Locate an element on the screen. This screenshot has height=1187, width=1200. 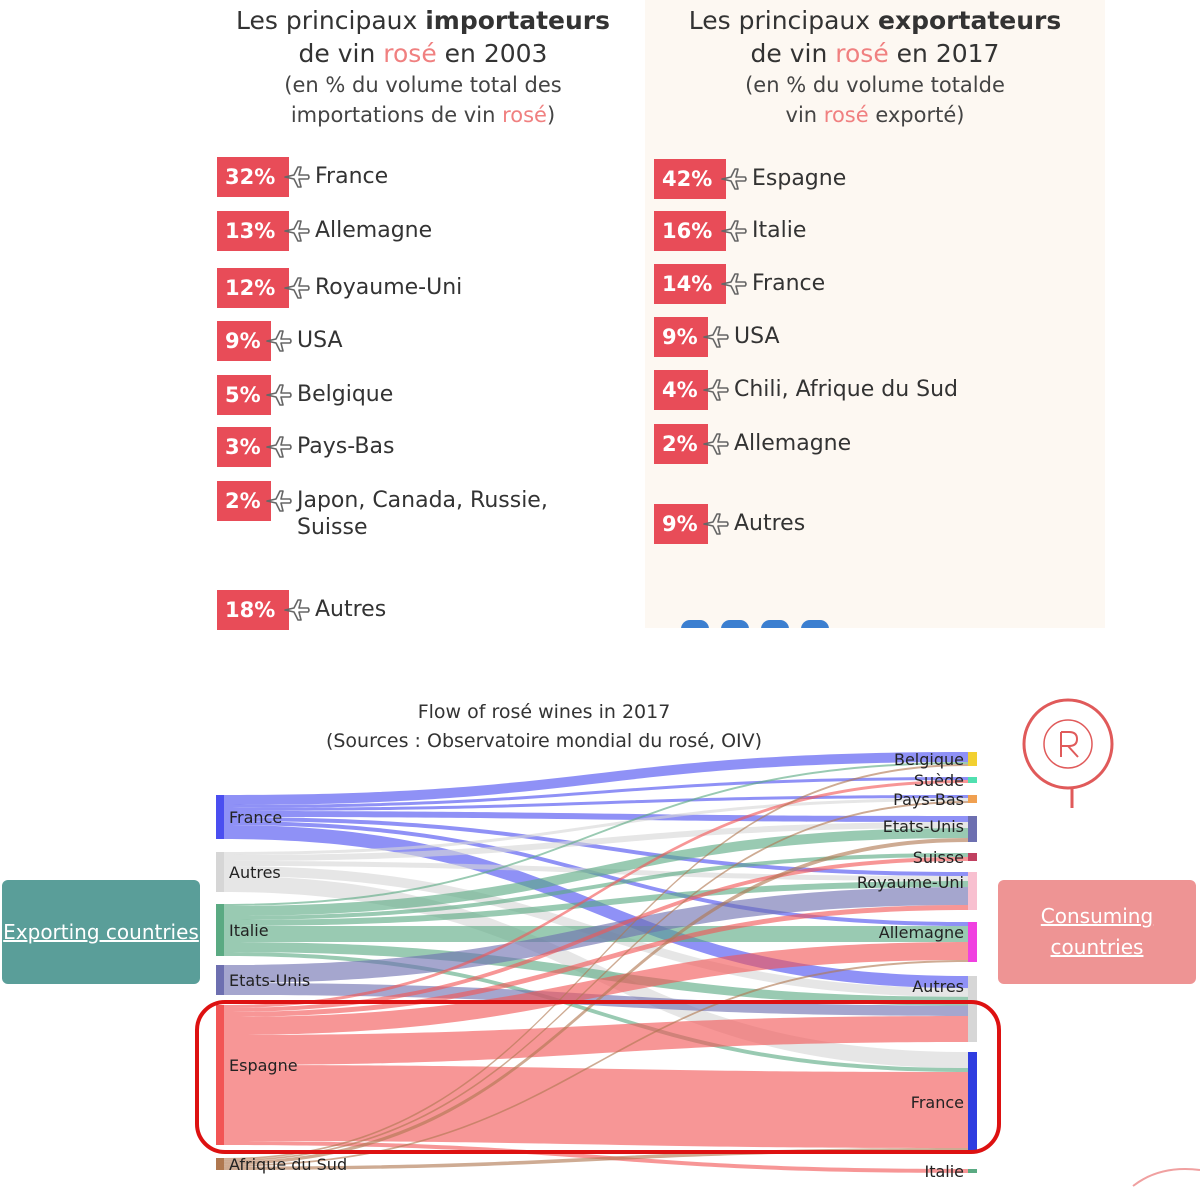
importer-country: USA is located at coordinates (320, 340).